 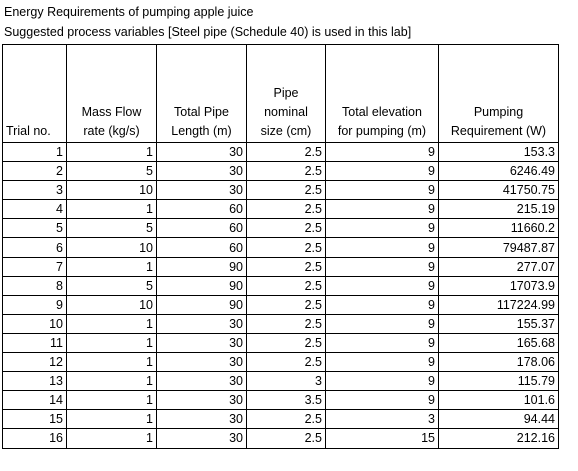 I want to click on cell-trial-no: 13, so click(x=34, y=381).